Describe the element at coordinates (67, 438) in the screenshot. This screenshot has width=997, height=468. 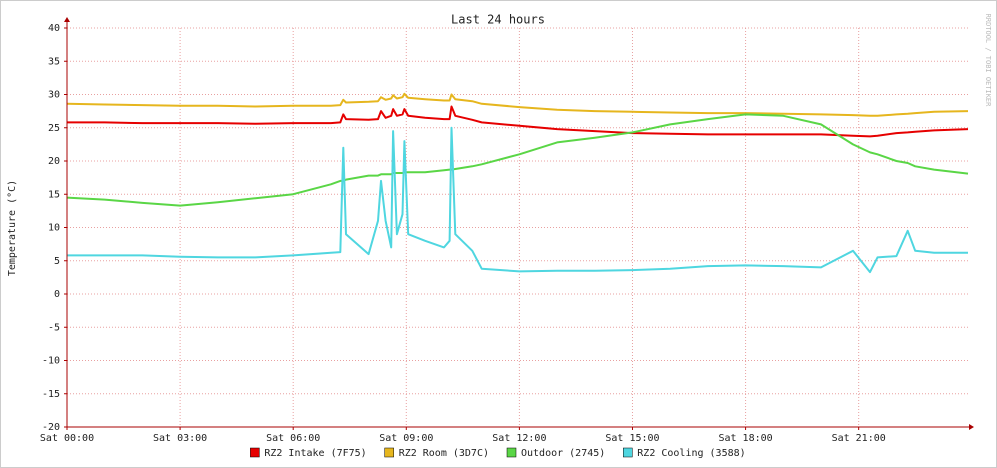
I see `x-tick-label: Sat 00:00` at that location.